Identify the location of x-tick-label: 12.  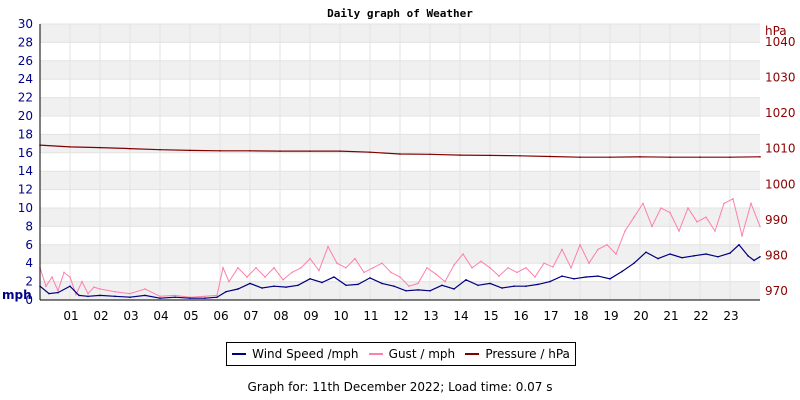
(400, 316).